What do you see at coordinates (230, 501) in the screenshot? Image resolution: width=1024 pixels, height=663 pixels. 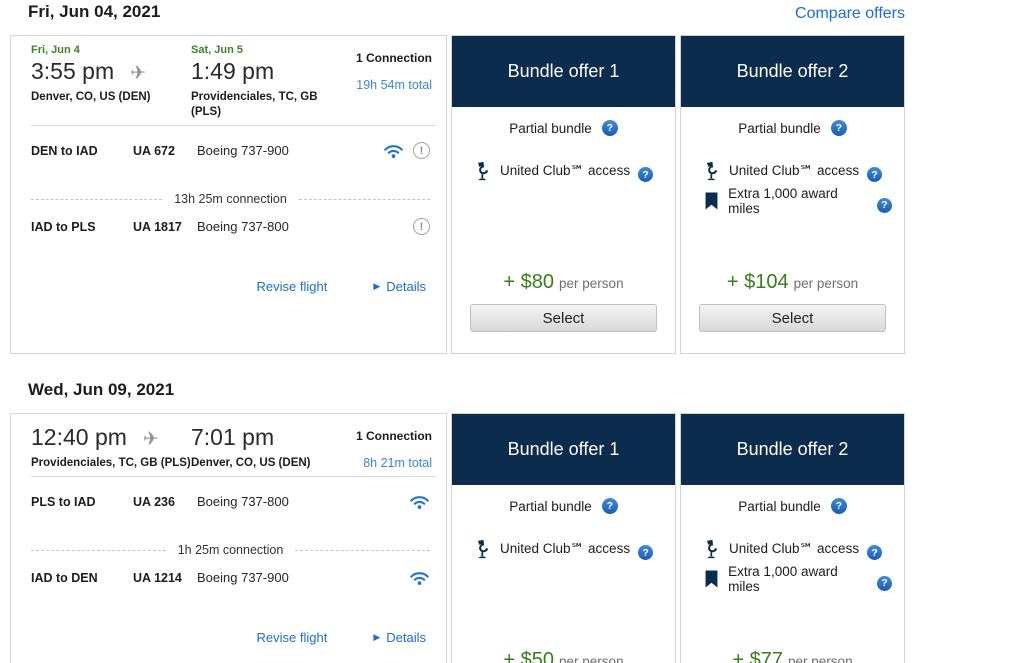 I see `segment-row: PLS to IAD UA 236 Boeing 737-800` at bounding box center [230, 501].